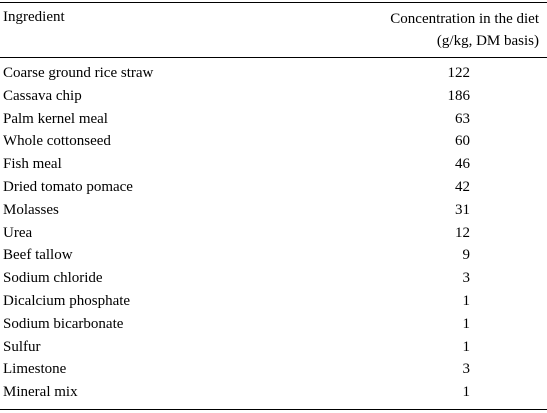 The height and width of the screenshot is (413, 547). I want to click on ingredient-name: Mineral mix, so click(40, 392).